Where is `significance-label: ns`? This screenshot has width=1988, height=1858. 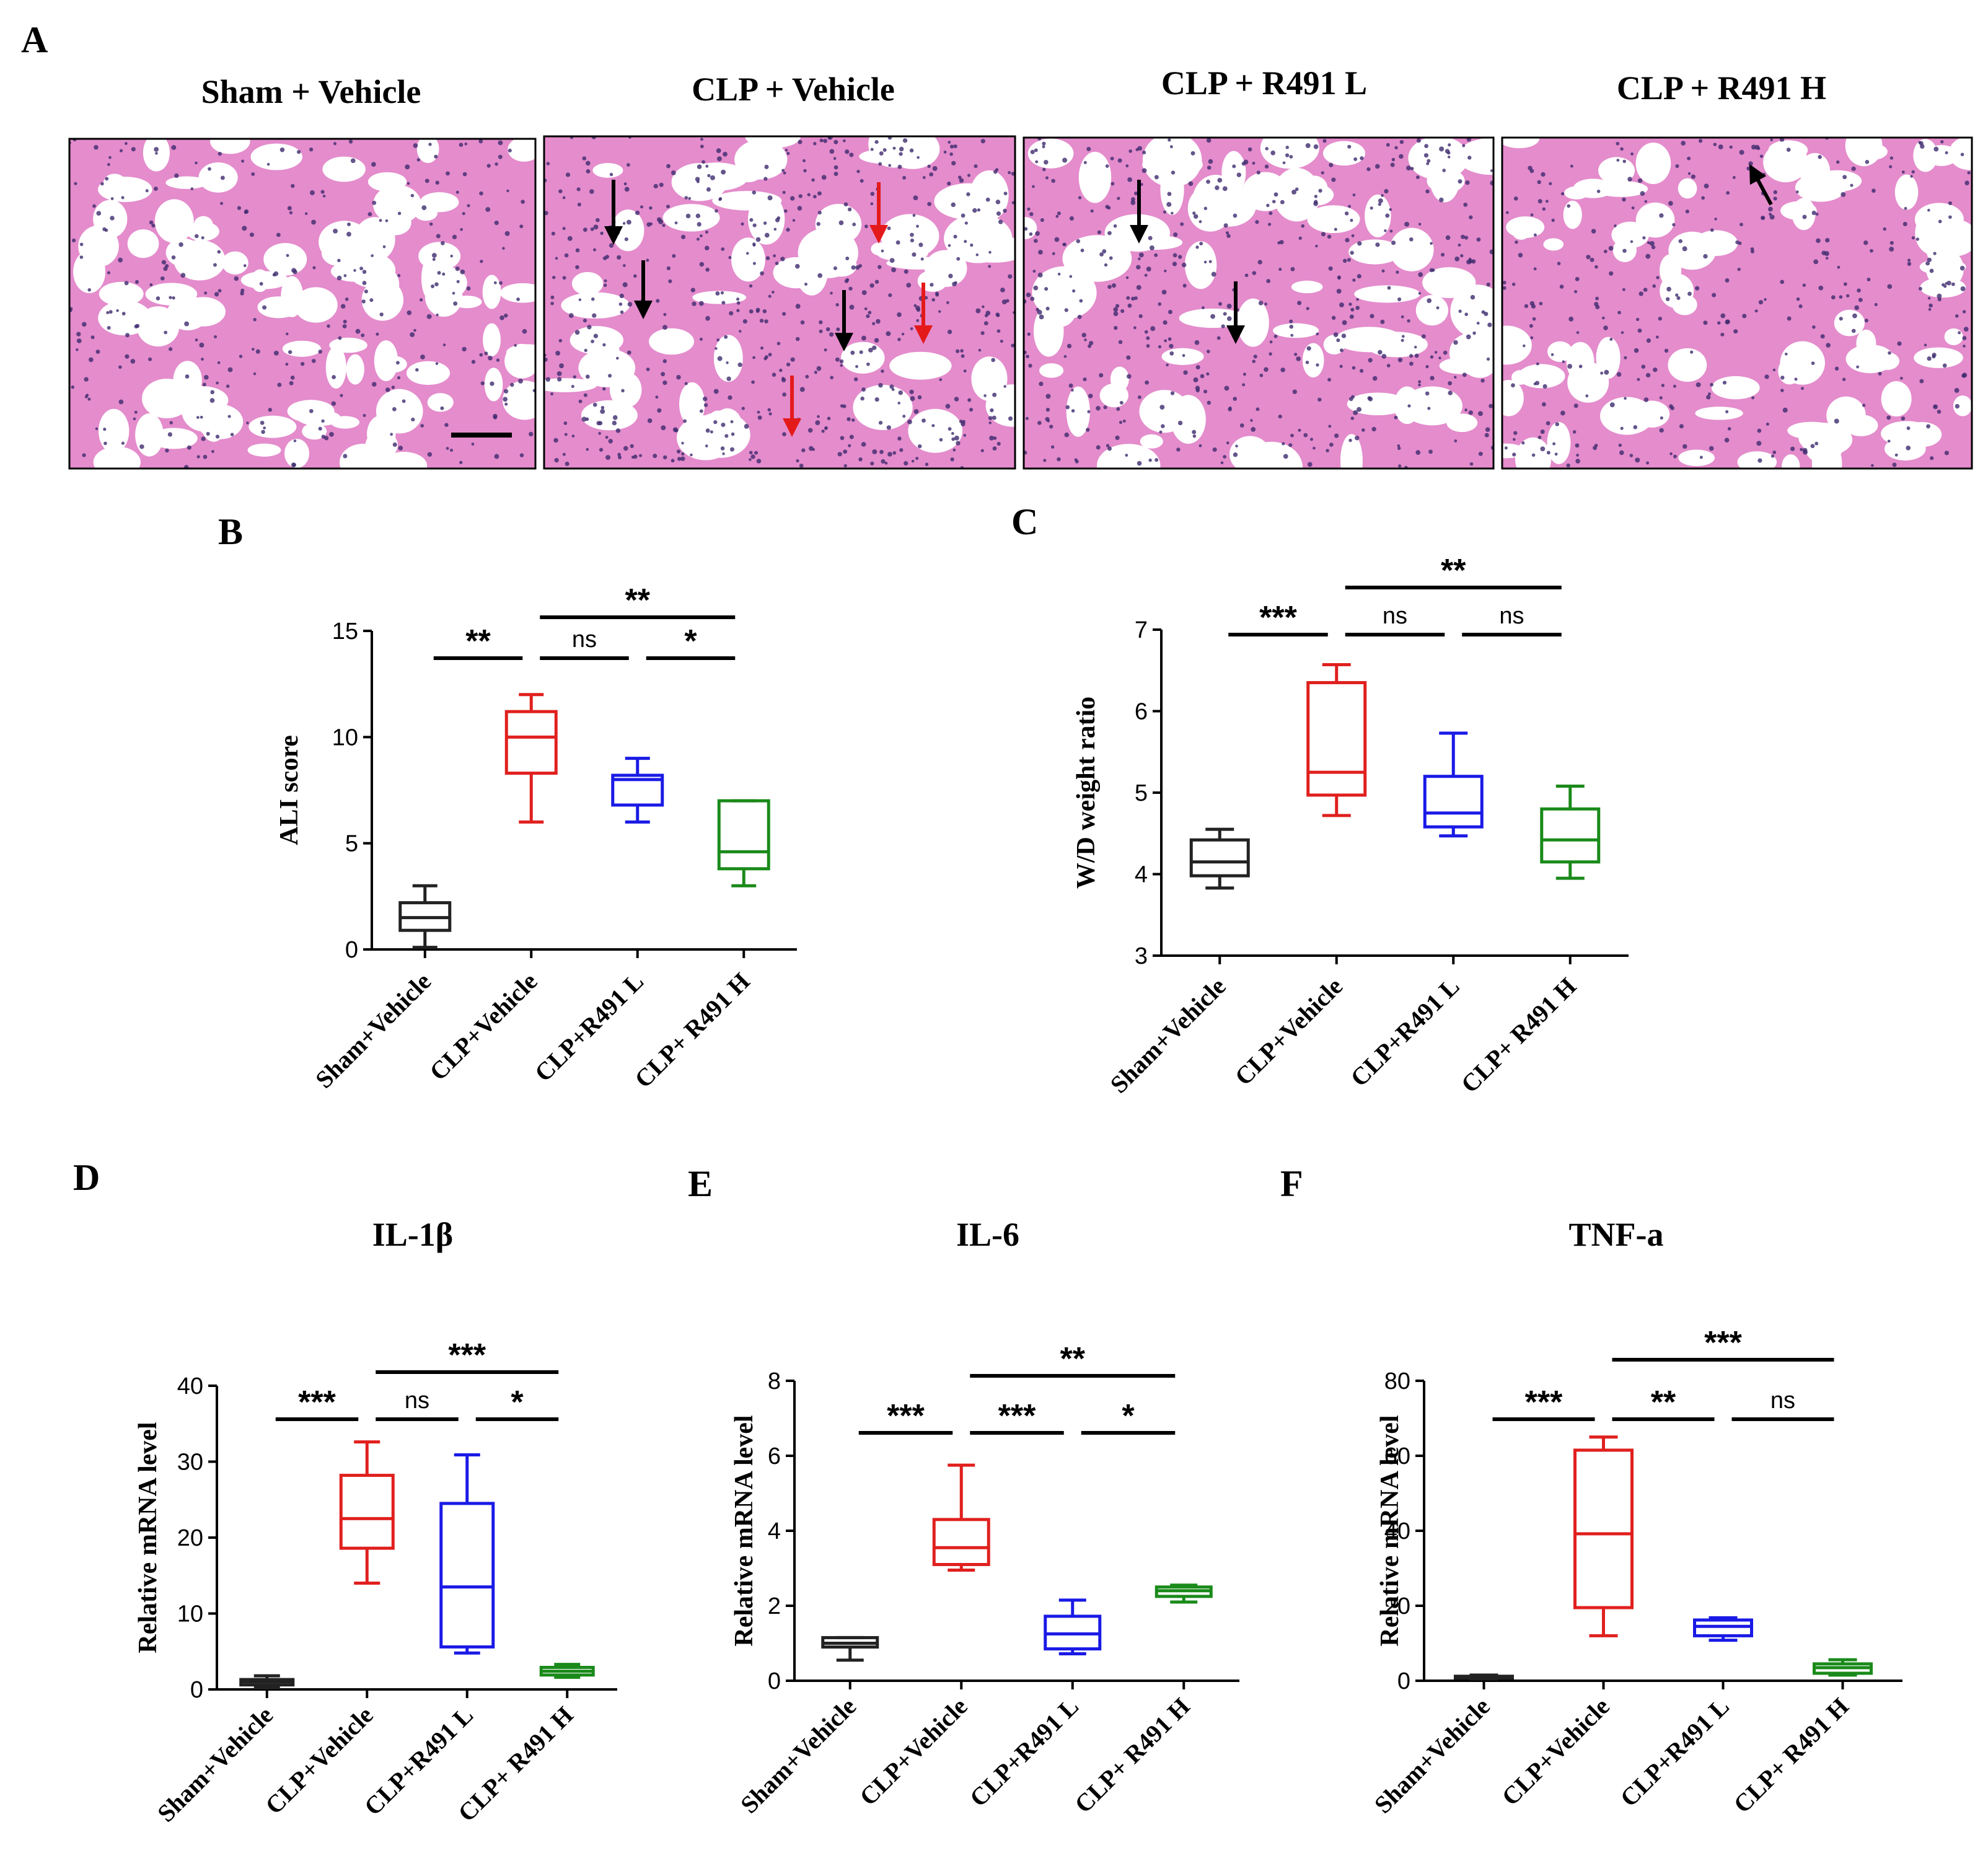
significance-label: ns is located at coordinates (417, 1401).